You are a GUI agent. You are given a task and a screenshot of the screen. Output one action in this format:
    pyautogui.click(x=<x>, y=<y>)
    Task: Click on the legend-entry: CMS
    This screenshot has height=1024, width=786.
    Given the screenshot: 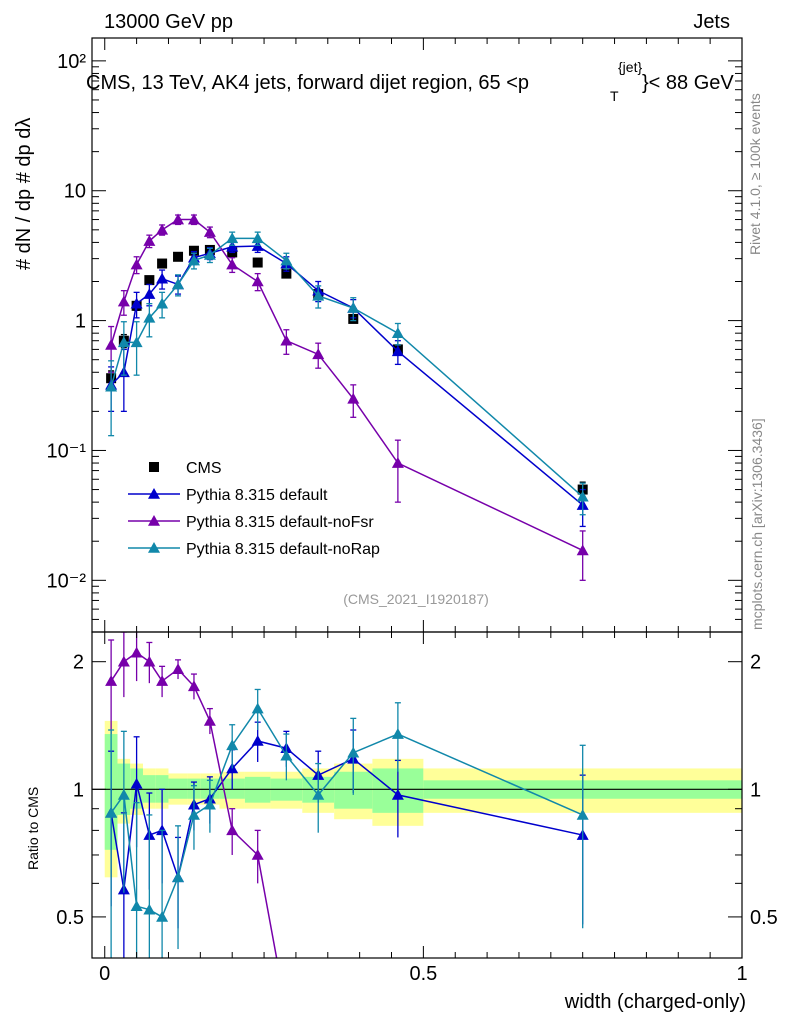 What is the action you would take?
    pyautogui.click(x=185, y=468)
    